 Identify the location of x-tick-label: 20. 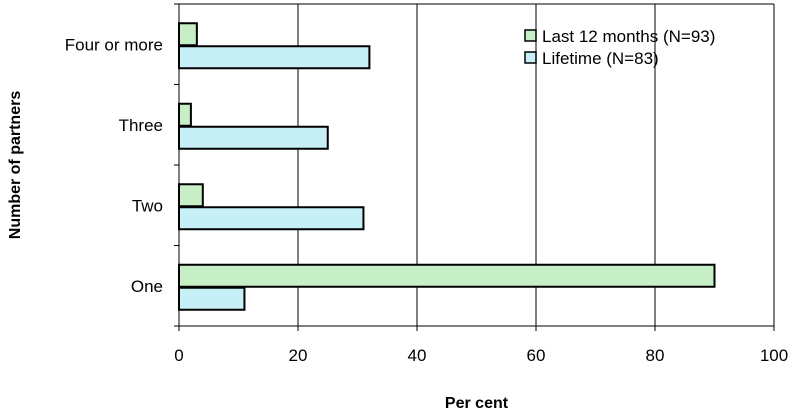
(298, 355).